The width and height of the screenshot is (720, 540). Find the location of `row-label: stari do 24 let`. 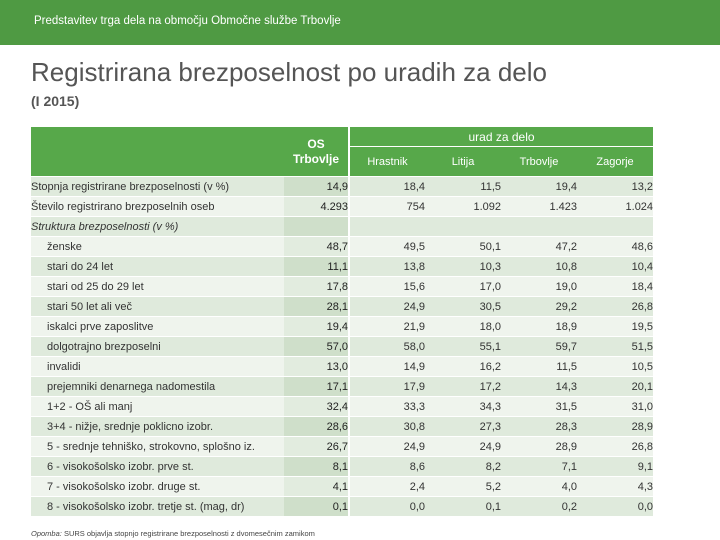

row-label: stari do 24 let is located at coordinates (157, 266).